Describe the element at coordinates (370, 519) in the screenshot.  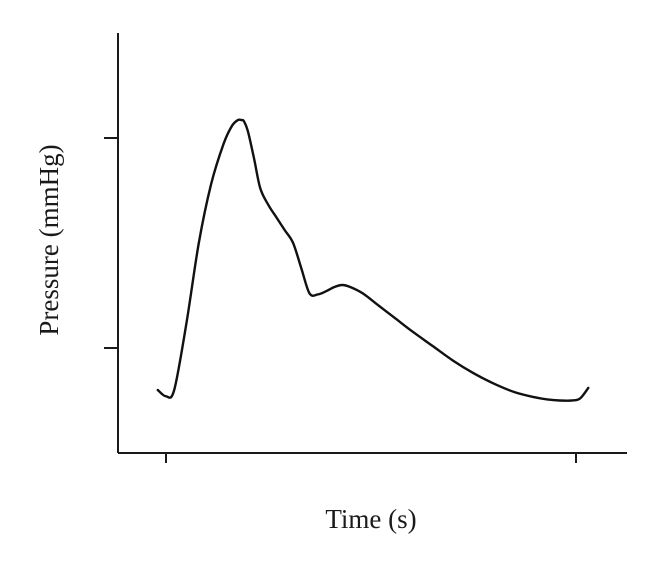
I see `x-axis-label: Time (s)` at that location.